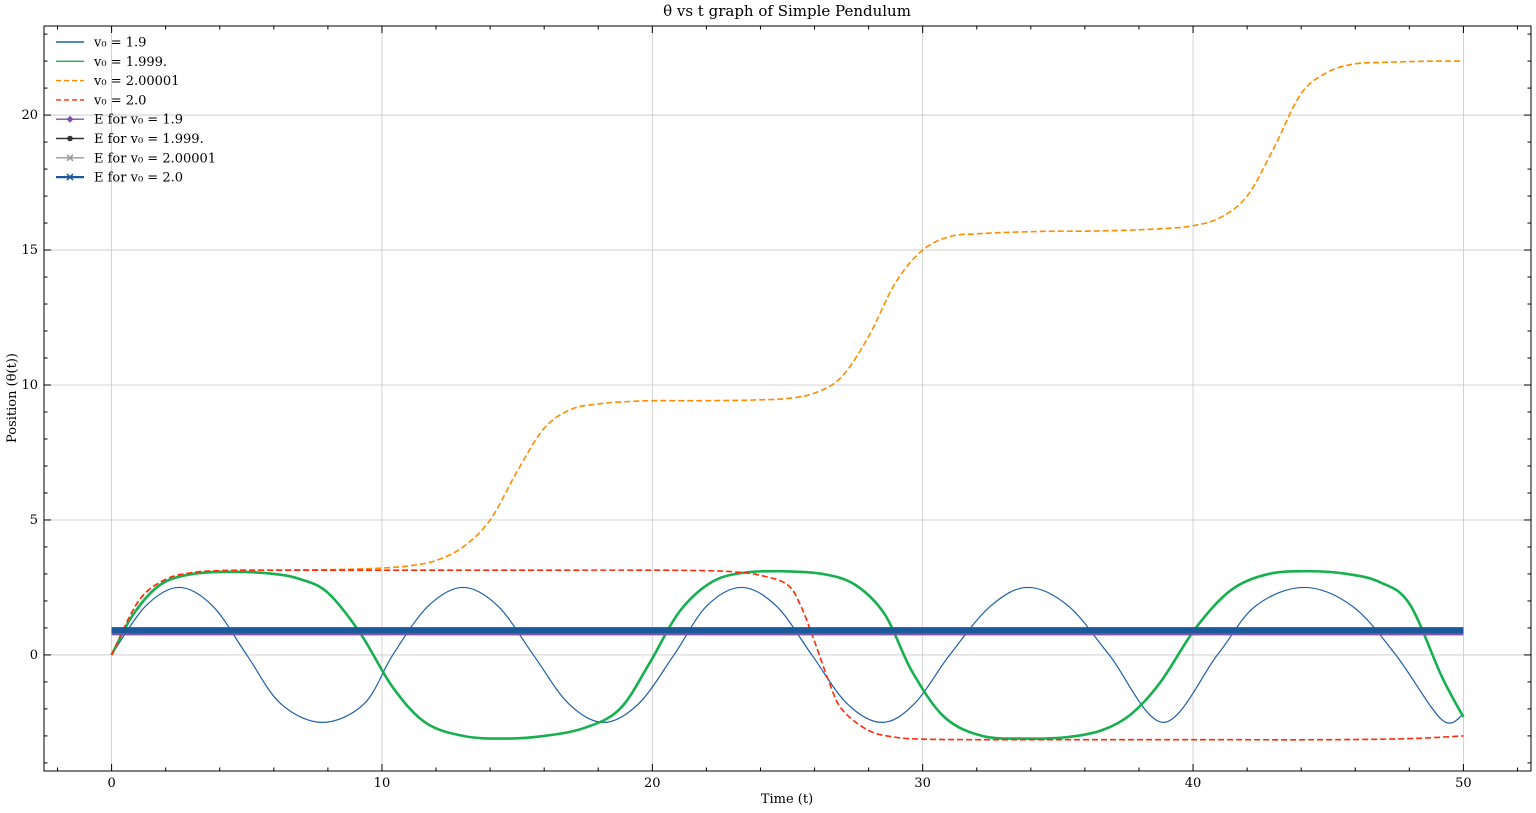  I want to click on legend-entry: E for v₀ = 1.9, so click(119, 120).